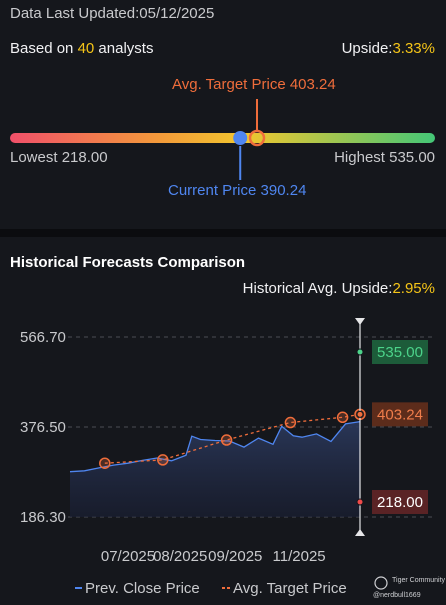 The width and height of the screenshot is (446, 605). I want to click on watermark: Tiger Community @nerdbull1669, so click(409, 587).